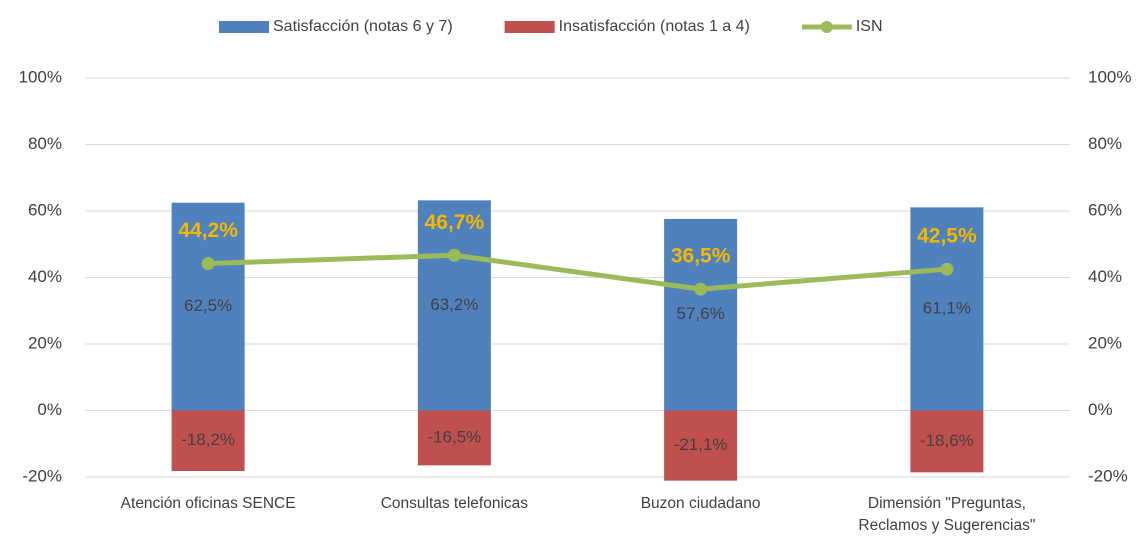 The image size is (1146, 540). What do you see at coordinates (654, 26) in the screenshot?
I see `legend-label: Insatisfacción (notas 1 a 4)` at bounding box center [654, 26].